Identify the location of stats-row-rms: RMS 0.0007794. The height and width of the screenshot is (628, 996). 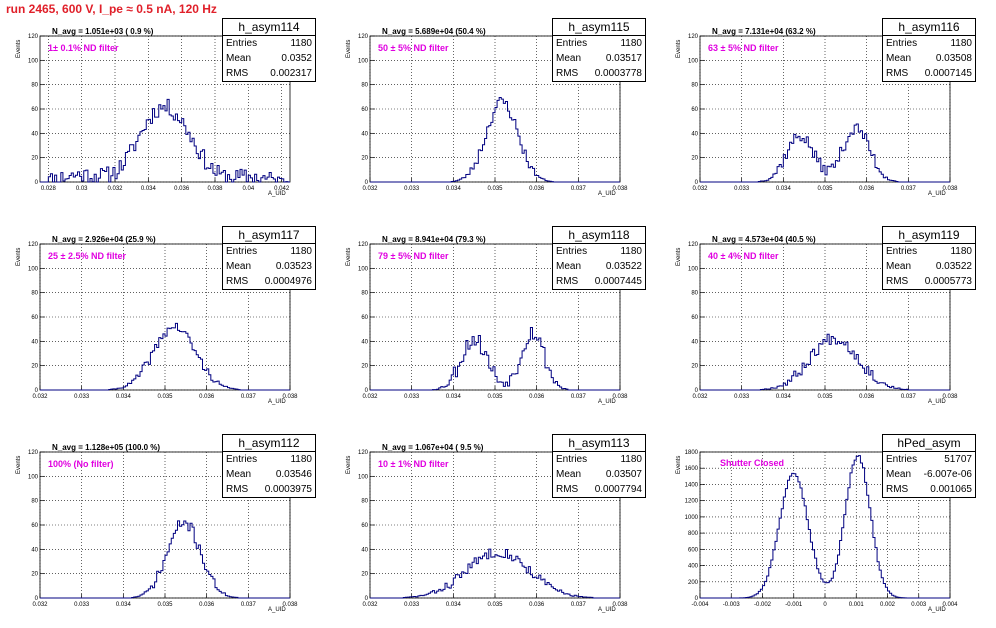
(599, 489).